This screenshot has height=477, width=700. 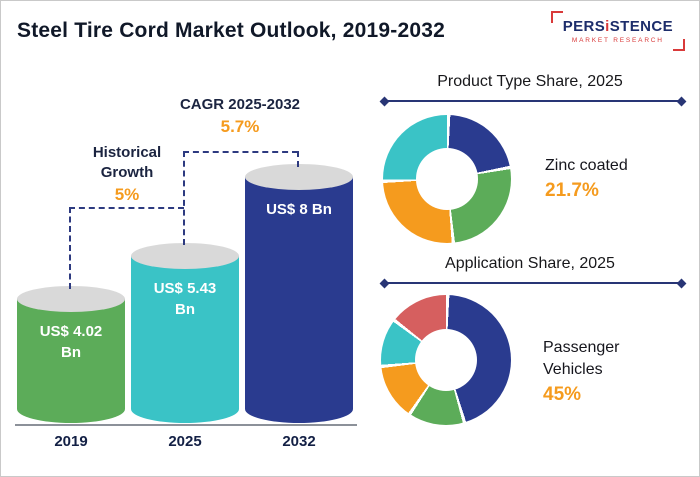 What do you see at coordinates (127, 194) in the screenshot?
I see `annotation-value: 5%` at bounding box center [127, 194].